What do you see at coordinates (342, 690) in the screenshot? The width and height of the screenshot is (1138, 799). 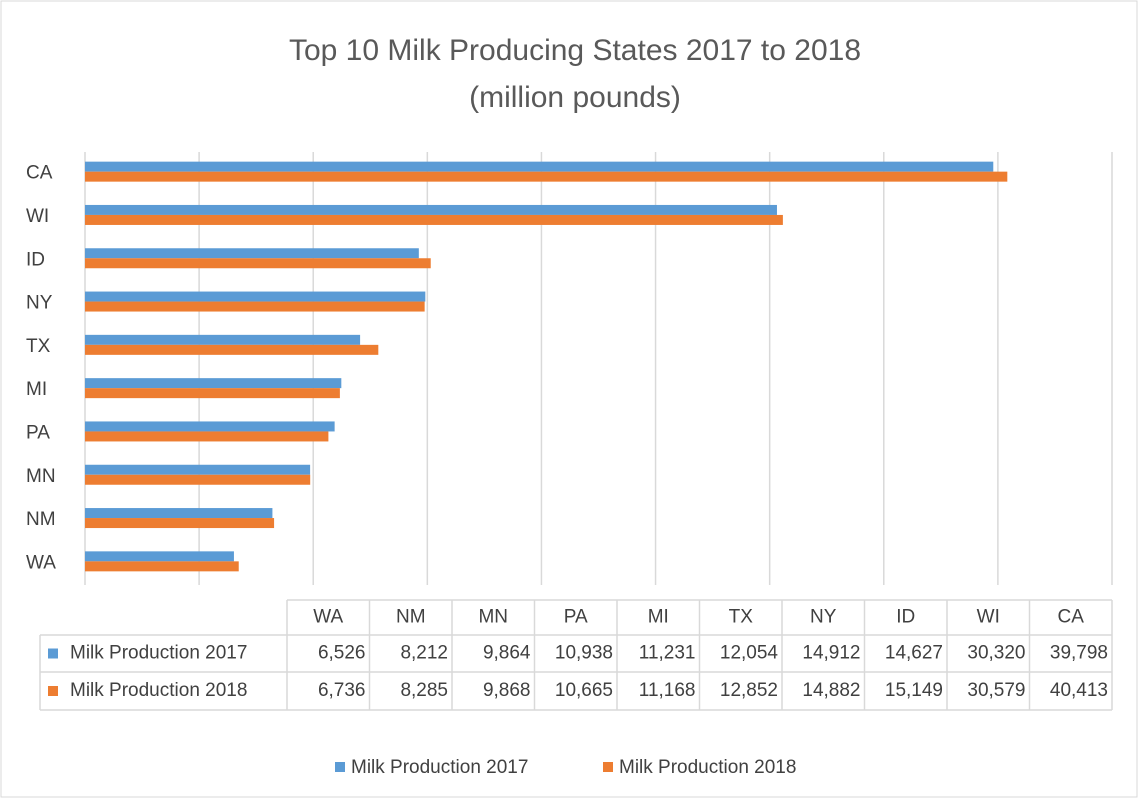 I see `table-cell: 6,736` at bounding box center [342, 690].